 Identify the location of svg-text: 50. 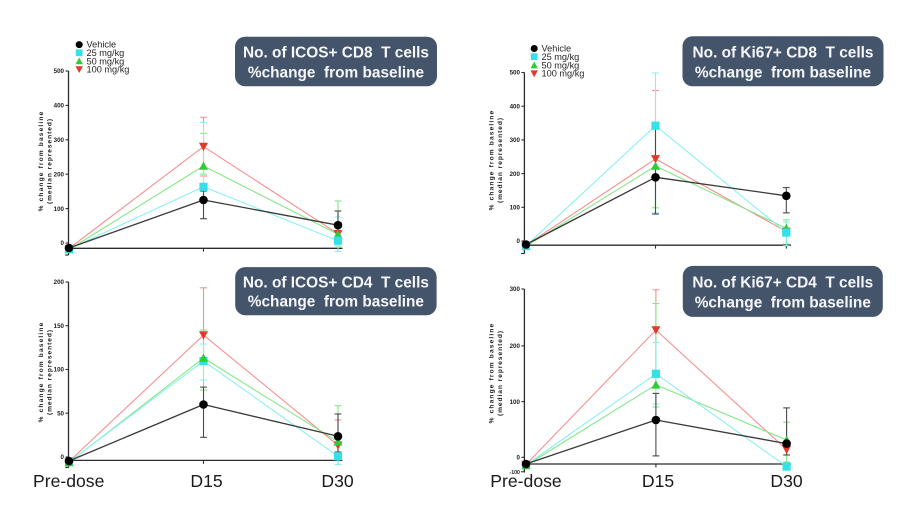
(60, 413).